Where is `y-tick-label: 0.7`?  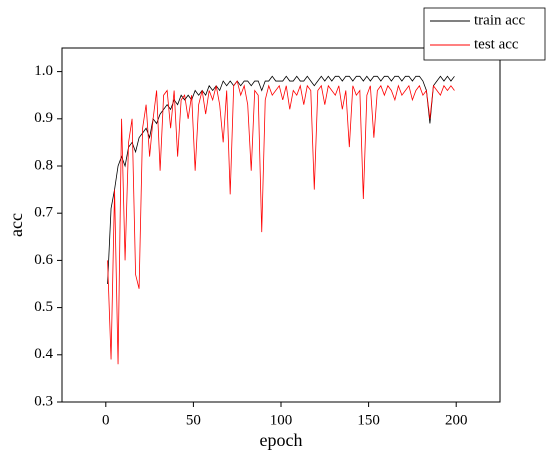 y-tick-label: 0.7 is located at coordinates (43, 213).